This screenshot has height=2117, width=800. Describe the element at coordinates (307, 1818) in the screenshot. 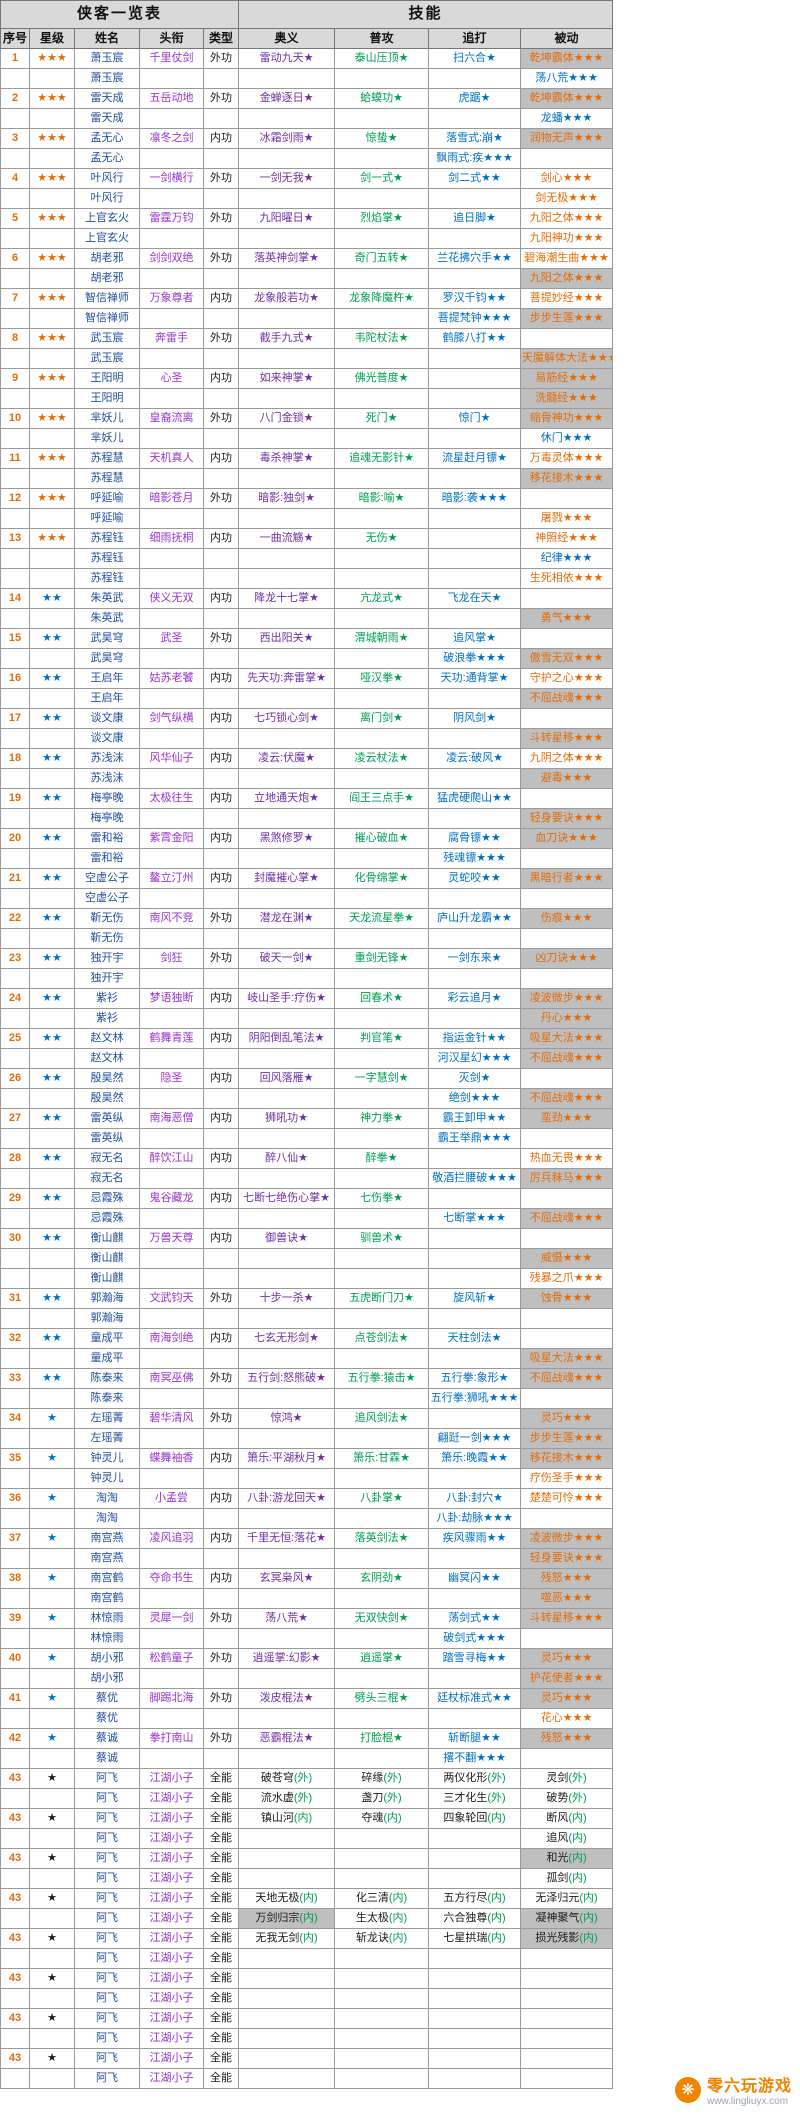

I see `table-row: 43 ★ 阿飞 江湖小子 全能 镇山河(内) 夺魂(内) 四象轮回(内) 断风(内)` at that location.